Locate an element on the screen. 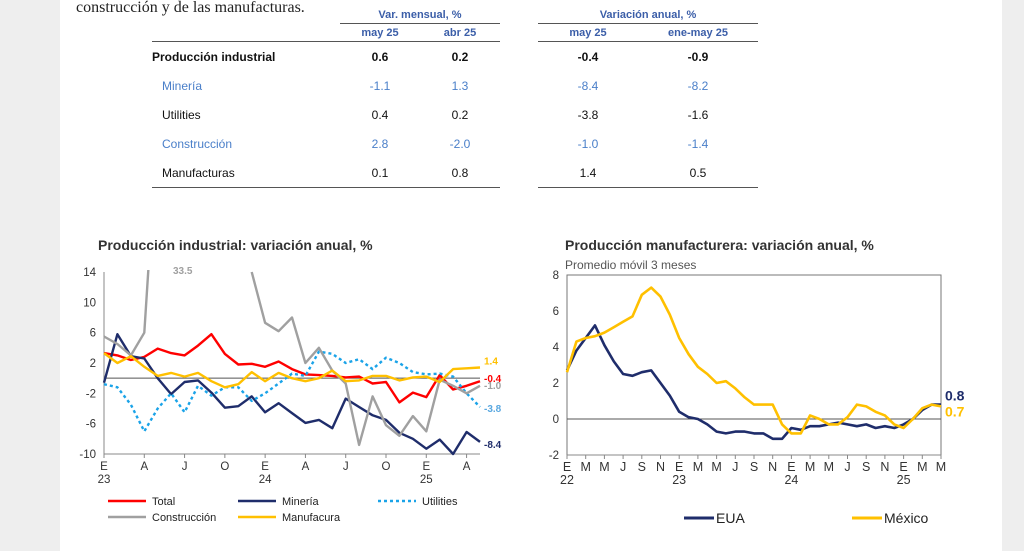  table-cell: 0.8 is located at coordinates (460, 173).